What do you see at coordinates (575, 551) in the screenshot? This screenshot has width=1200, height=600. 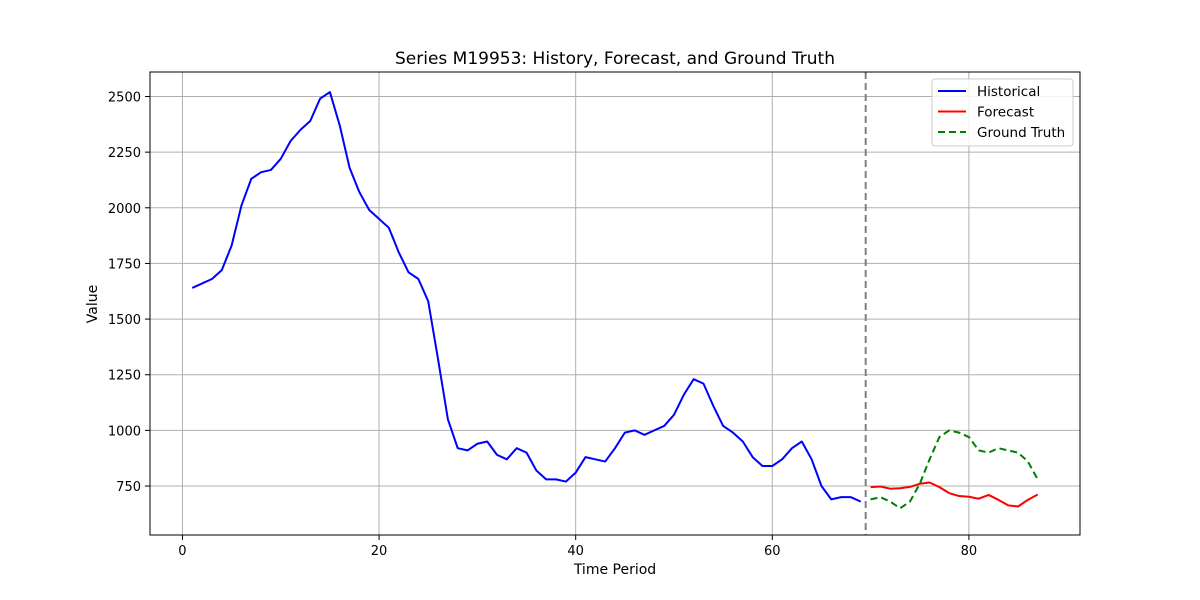 I see `x-tick-label: 40` at bounding box center [575, 551].